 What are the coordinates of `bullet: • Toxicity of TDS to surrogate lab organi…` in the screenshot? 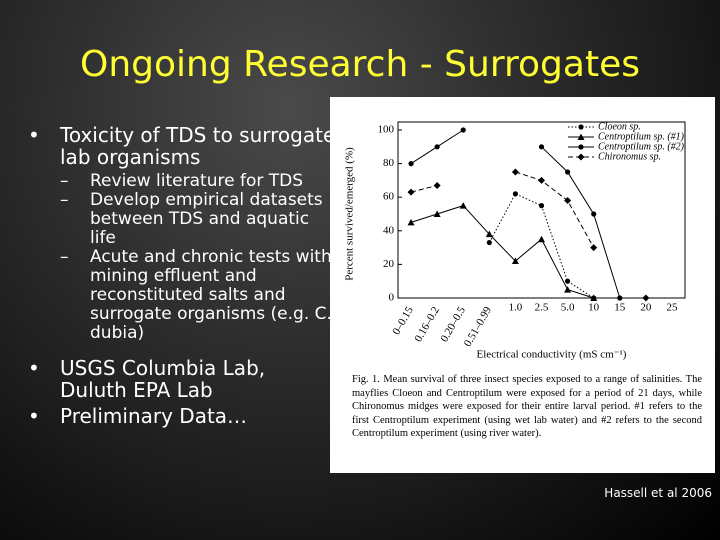 It's located at (183, 146).